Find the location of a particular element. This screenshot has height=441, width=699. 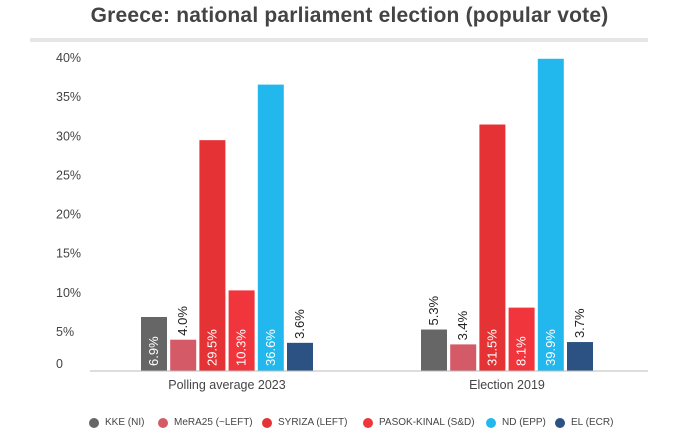

legend-label: MeRA25 (~LEFT) is located at coordinates (213, 422).